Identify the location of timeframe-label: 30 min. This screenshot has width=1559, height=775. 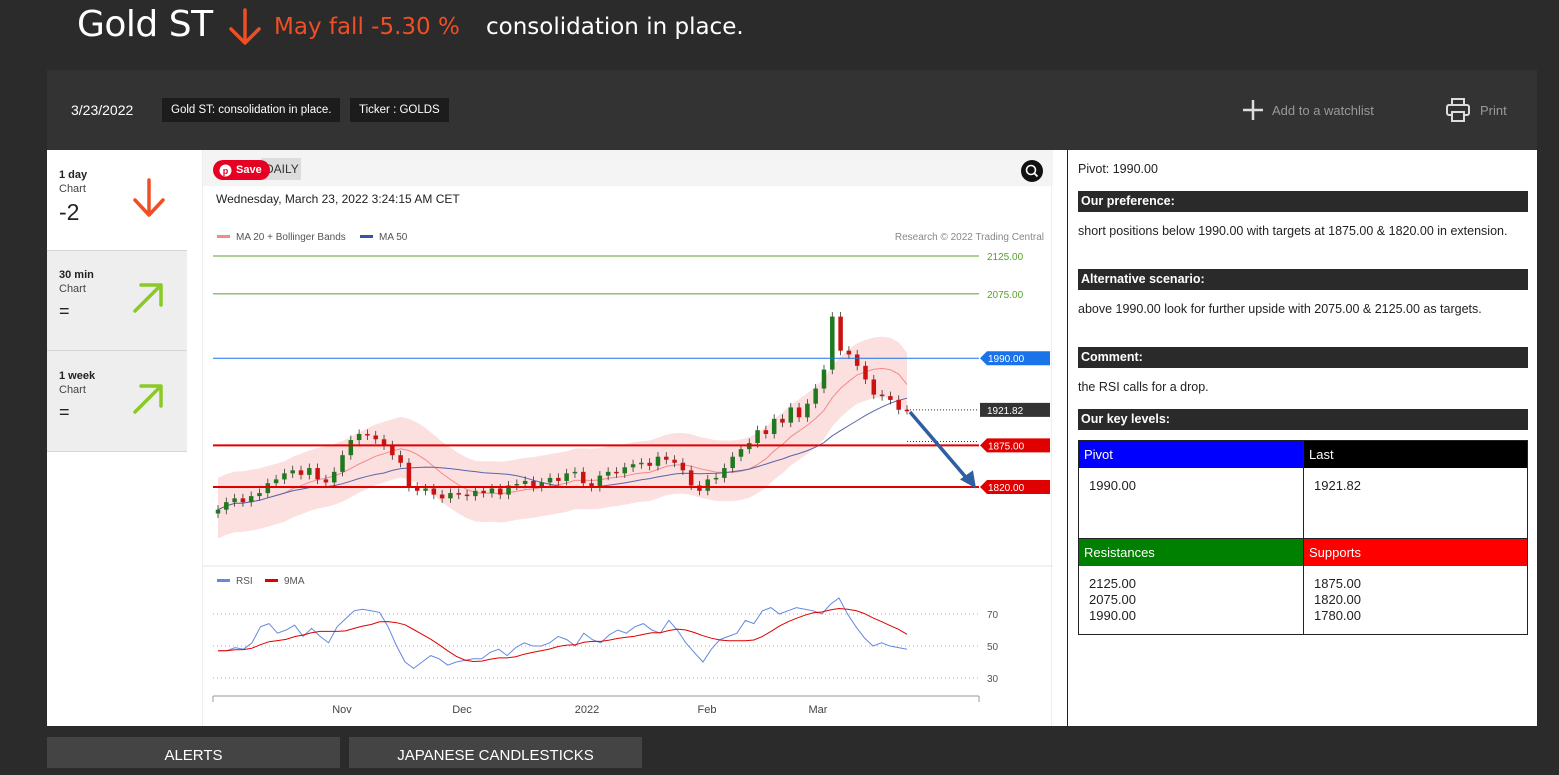
(76, 275).